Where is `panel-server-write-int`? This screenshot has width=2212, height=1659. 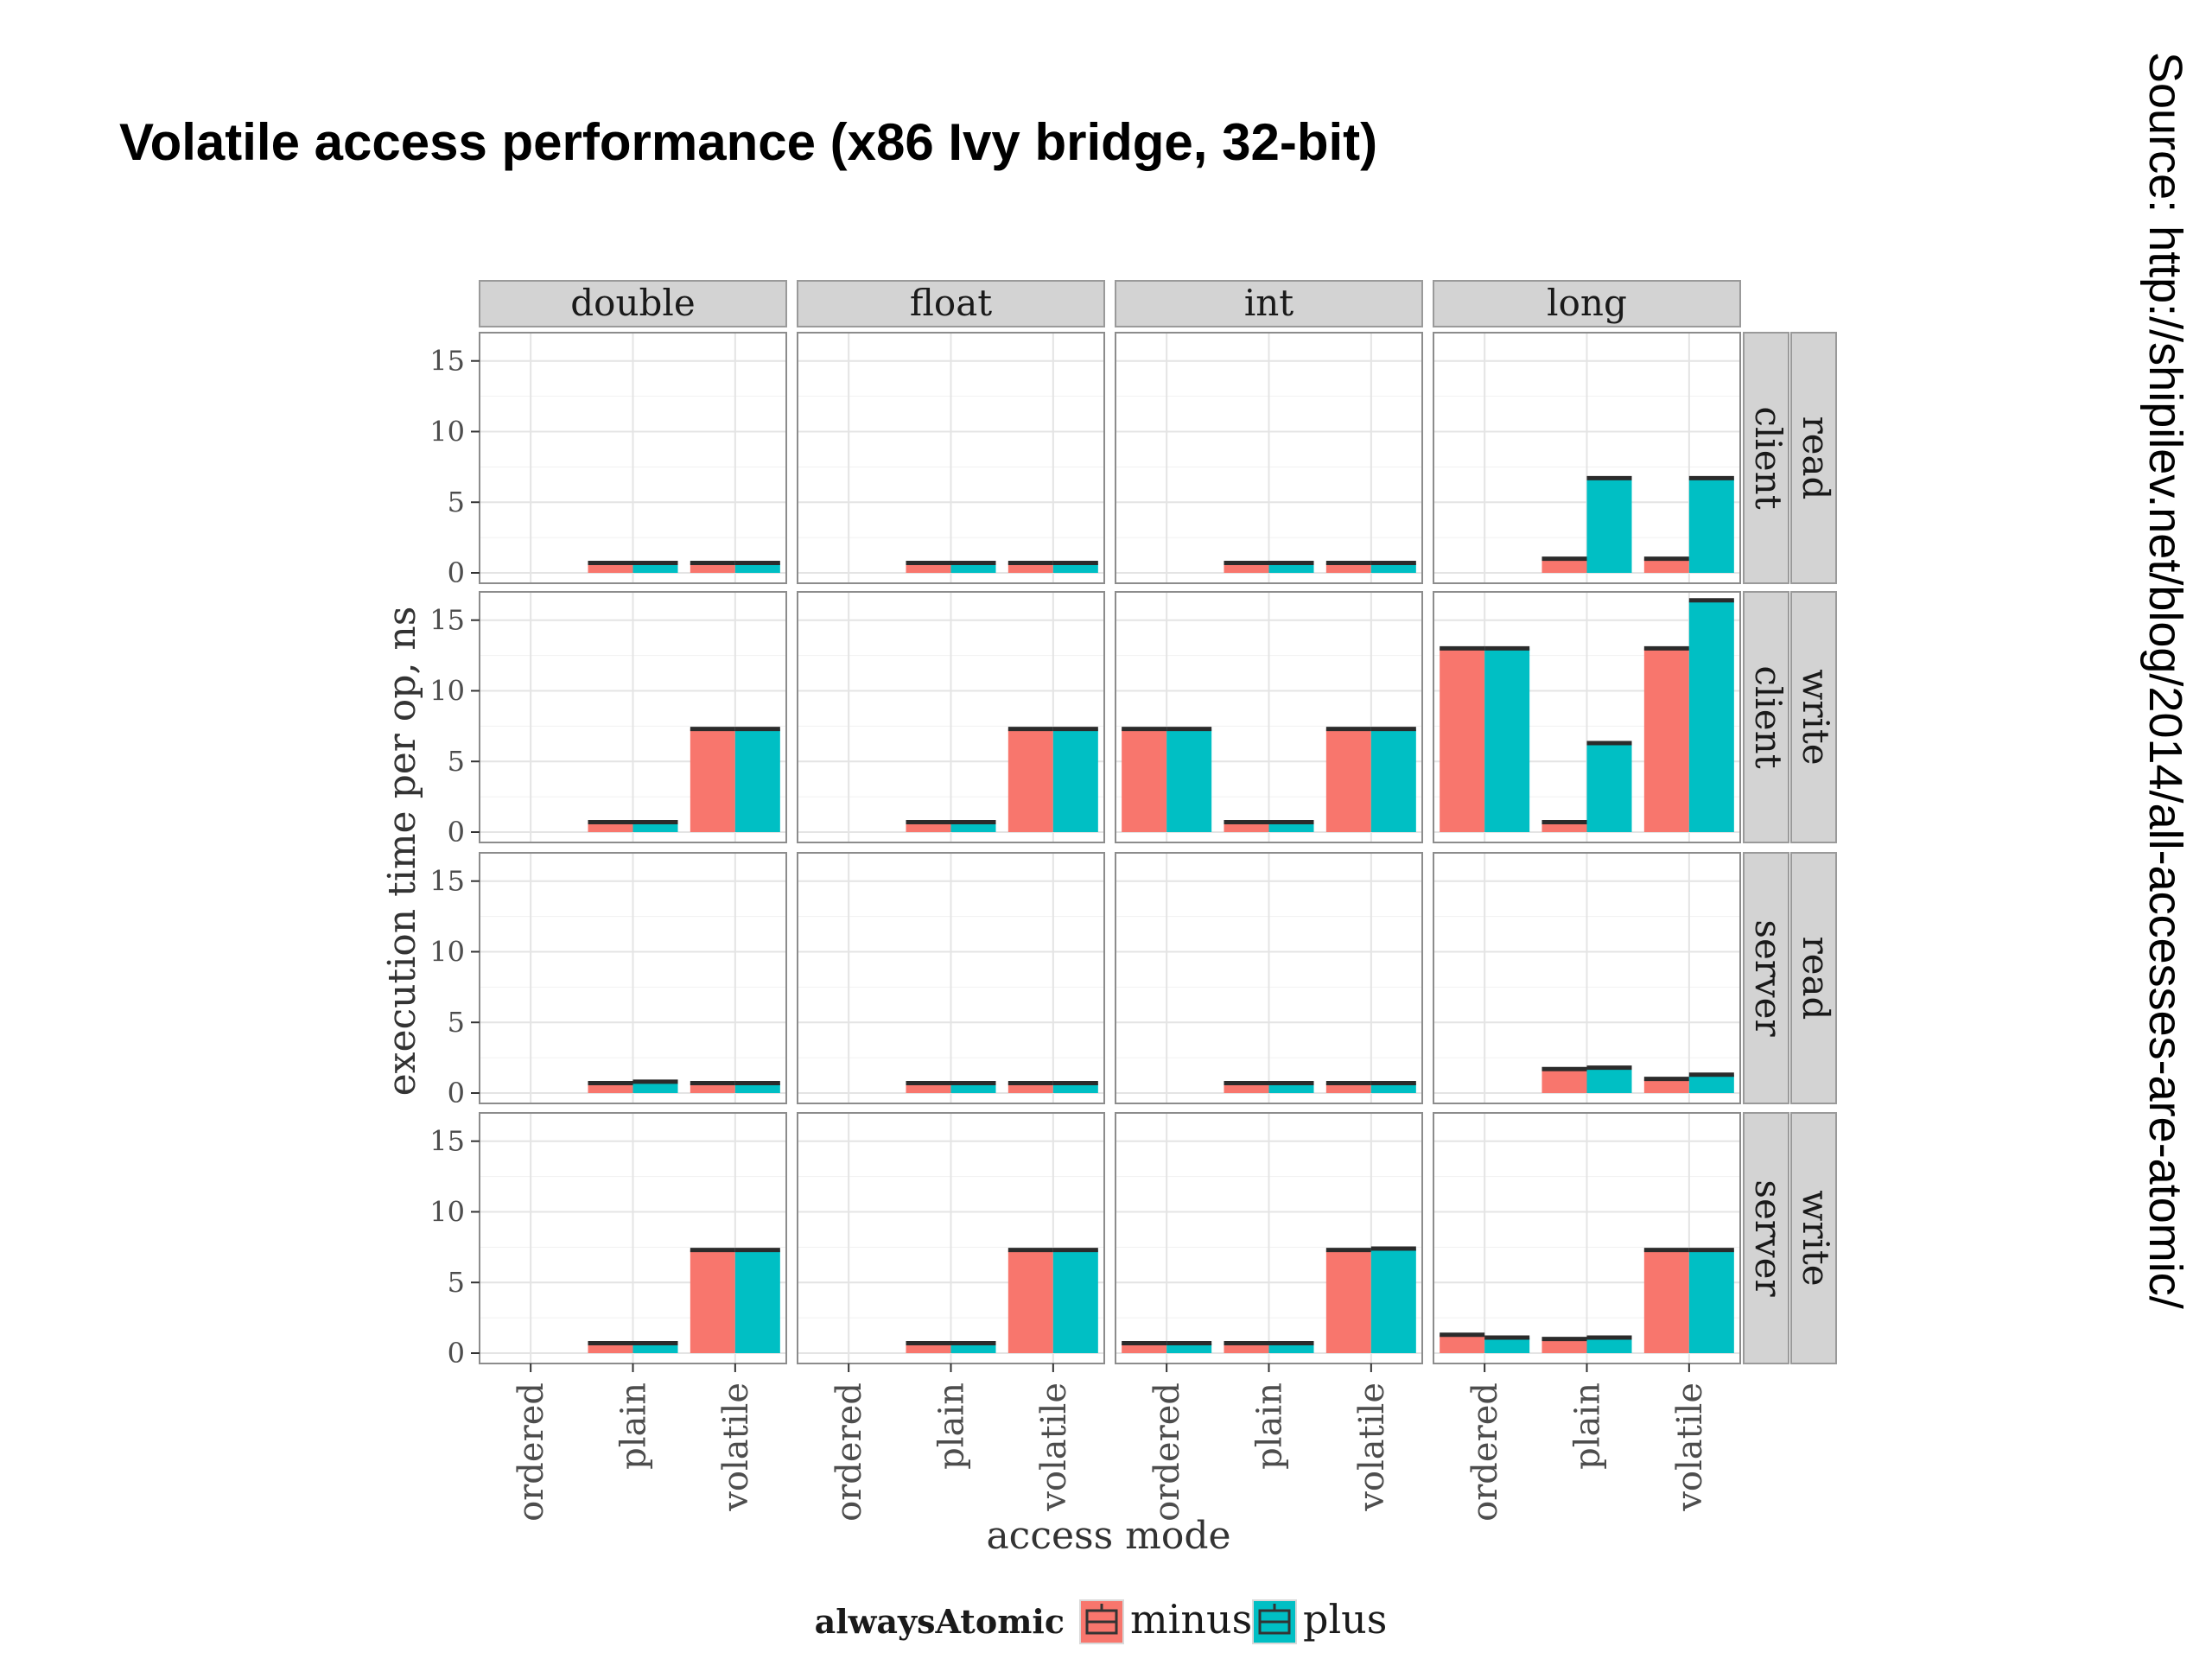
panel-server-write-int is located at coordinates (1269, 1238).